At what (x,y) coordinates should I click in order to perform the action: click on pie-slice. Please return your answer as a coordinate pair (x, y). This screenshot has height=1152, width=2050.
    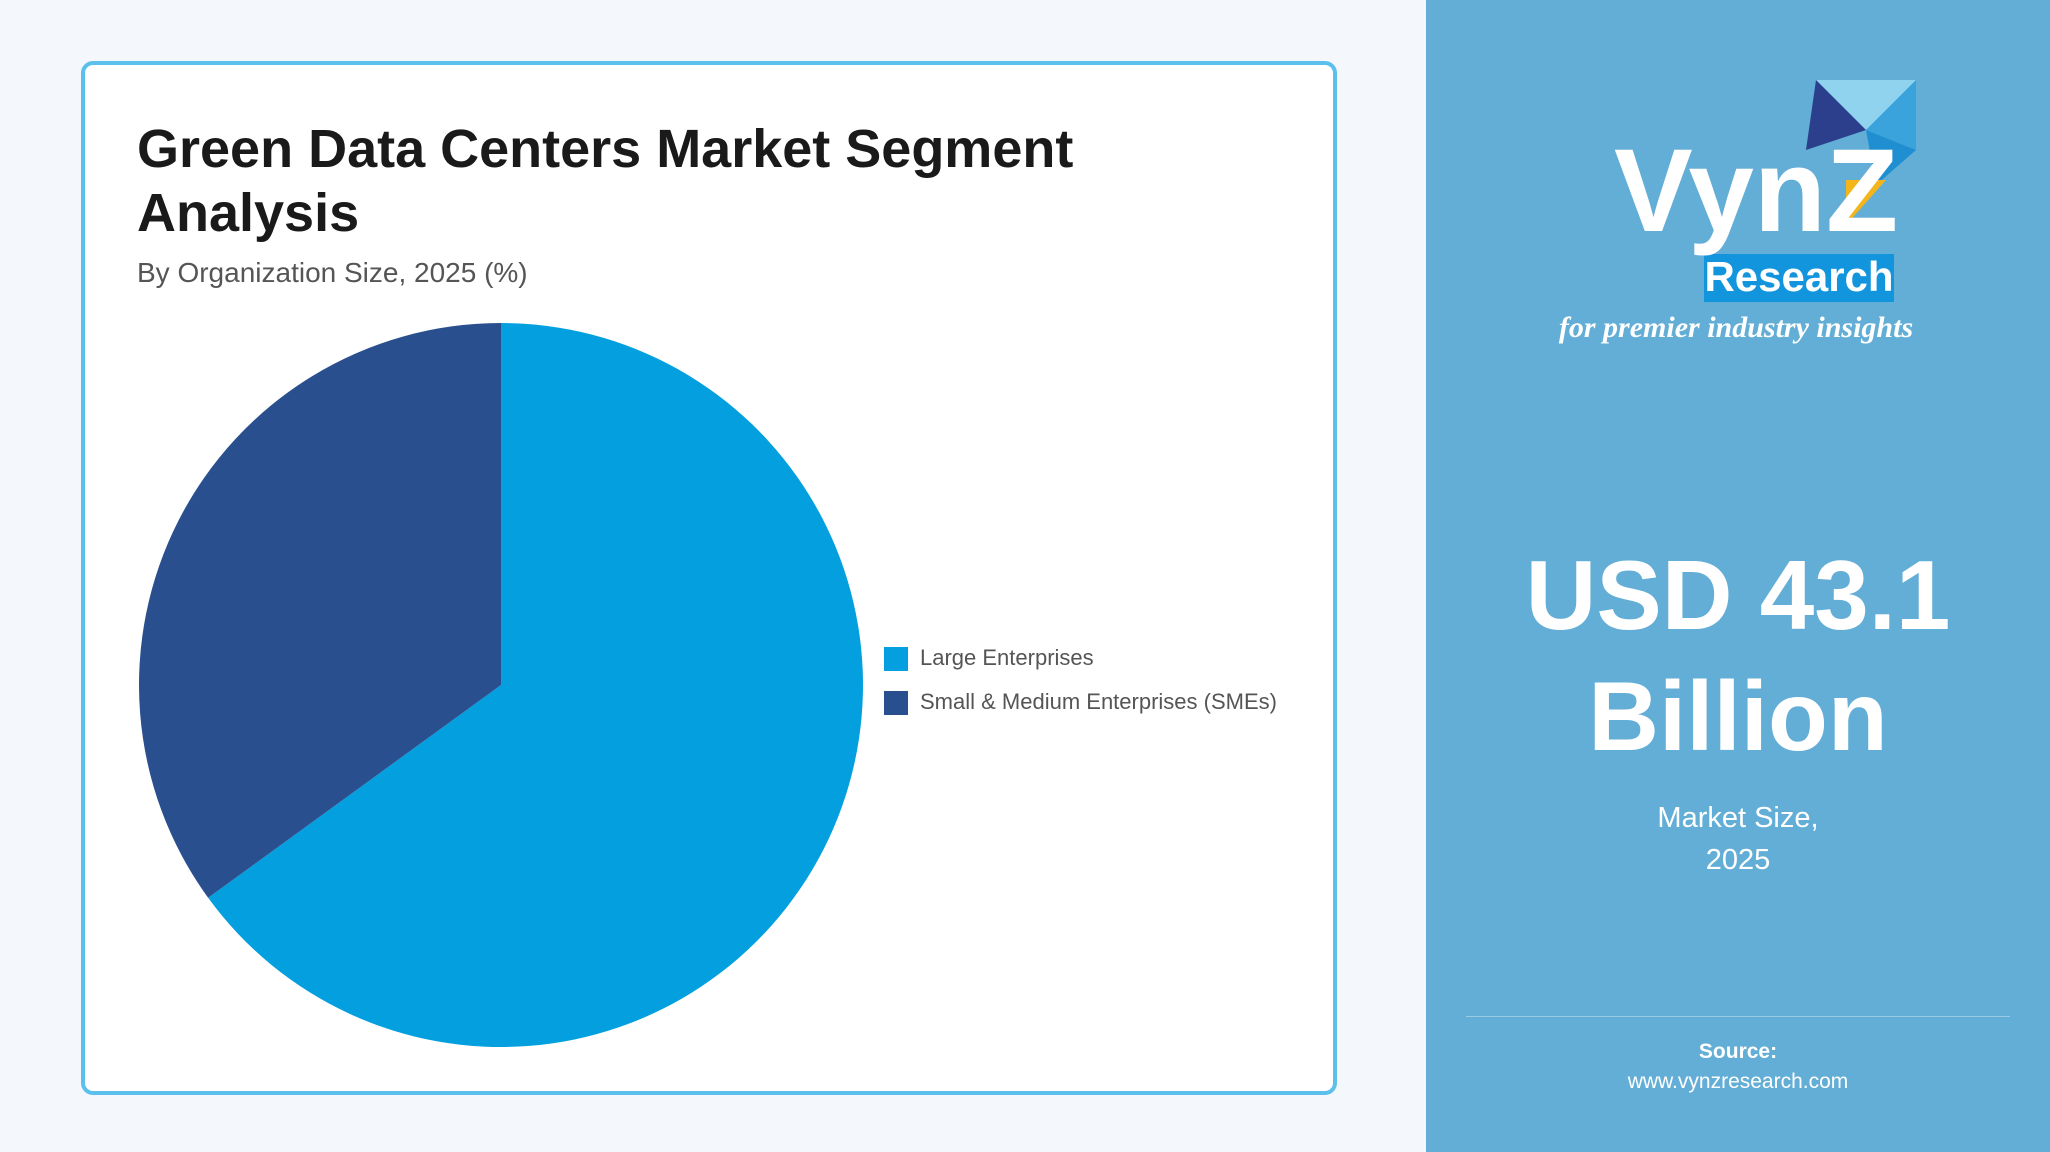
    Looking at the image, I should click on (320, 610).